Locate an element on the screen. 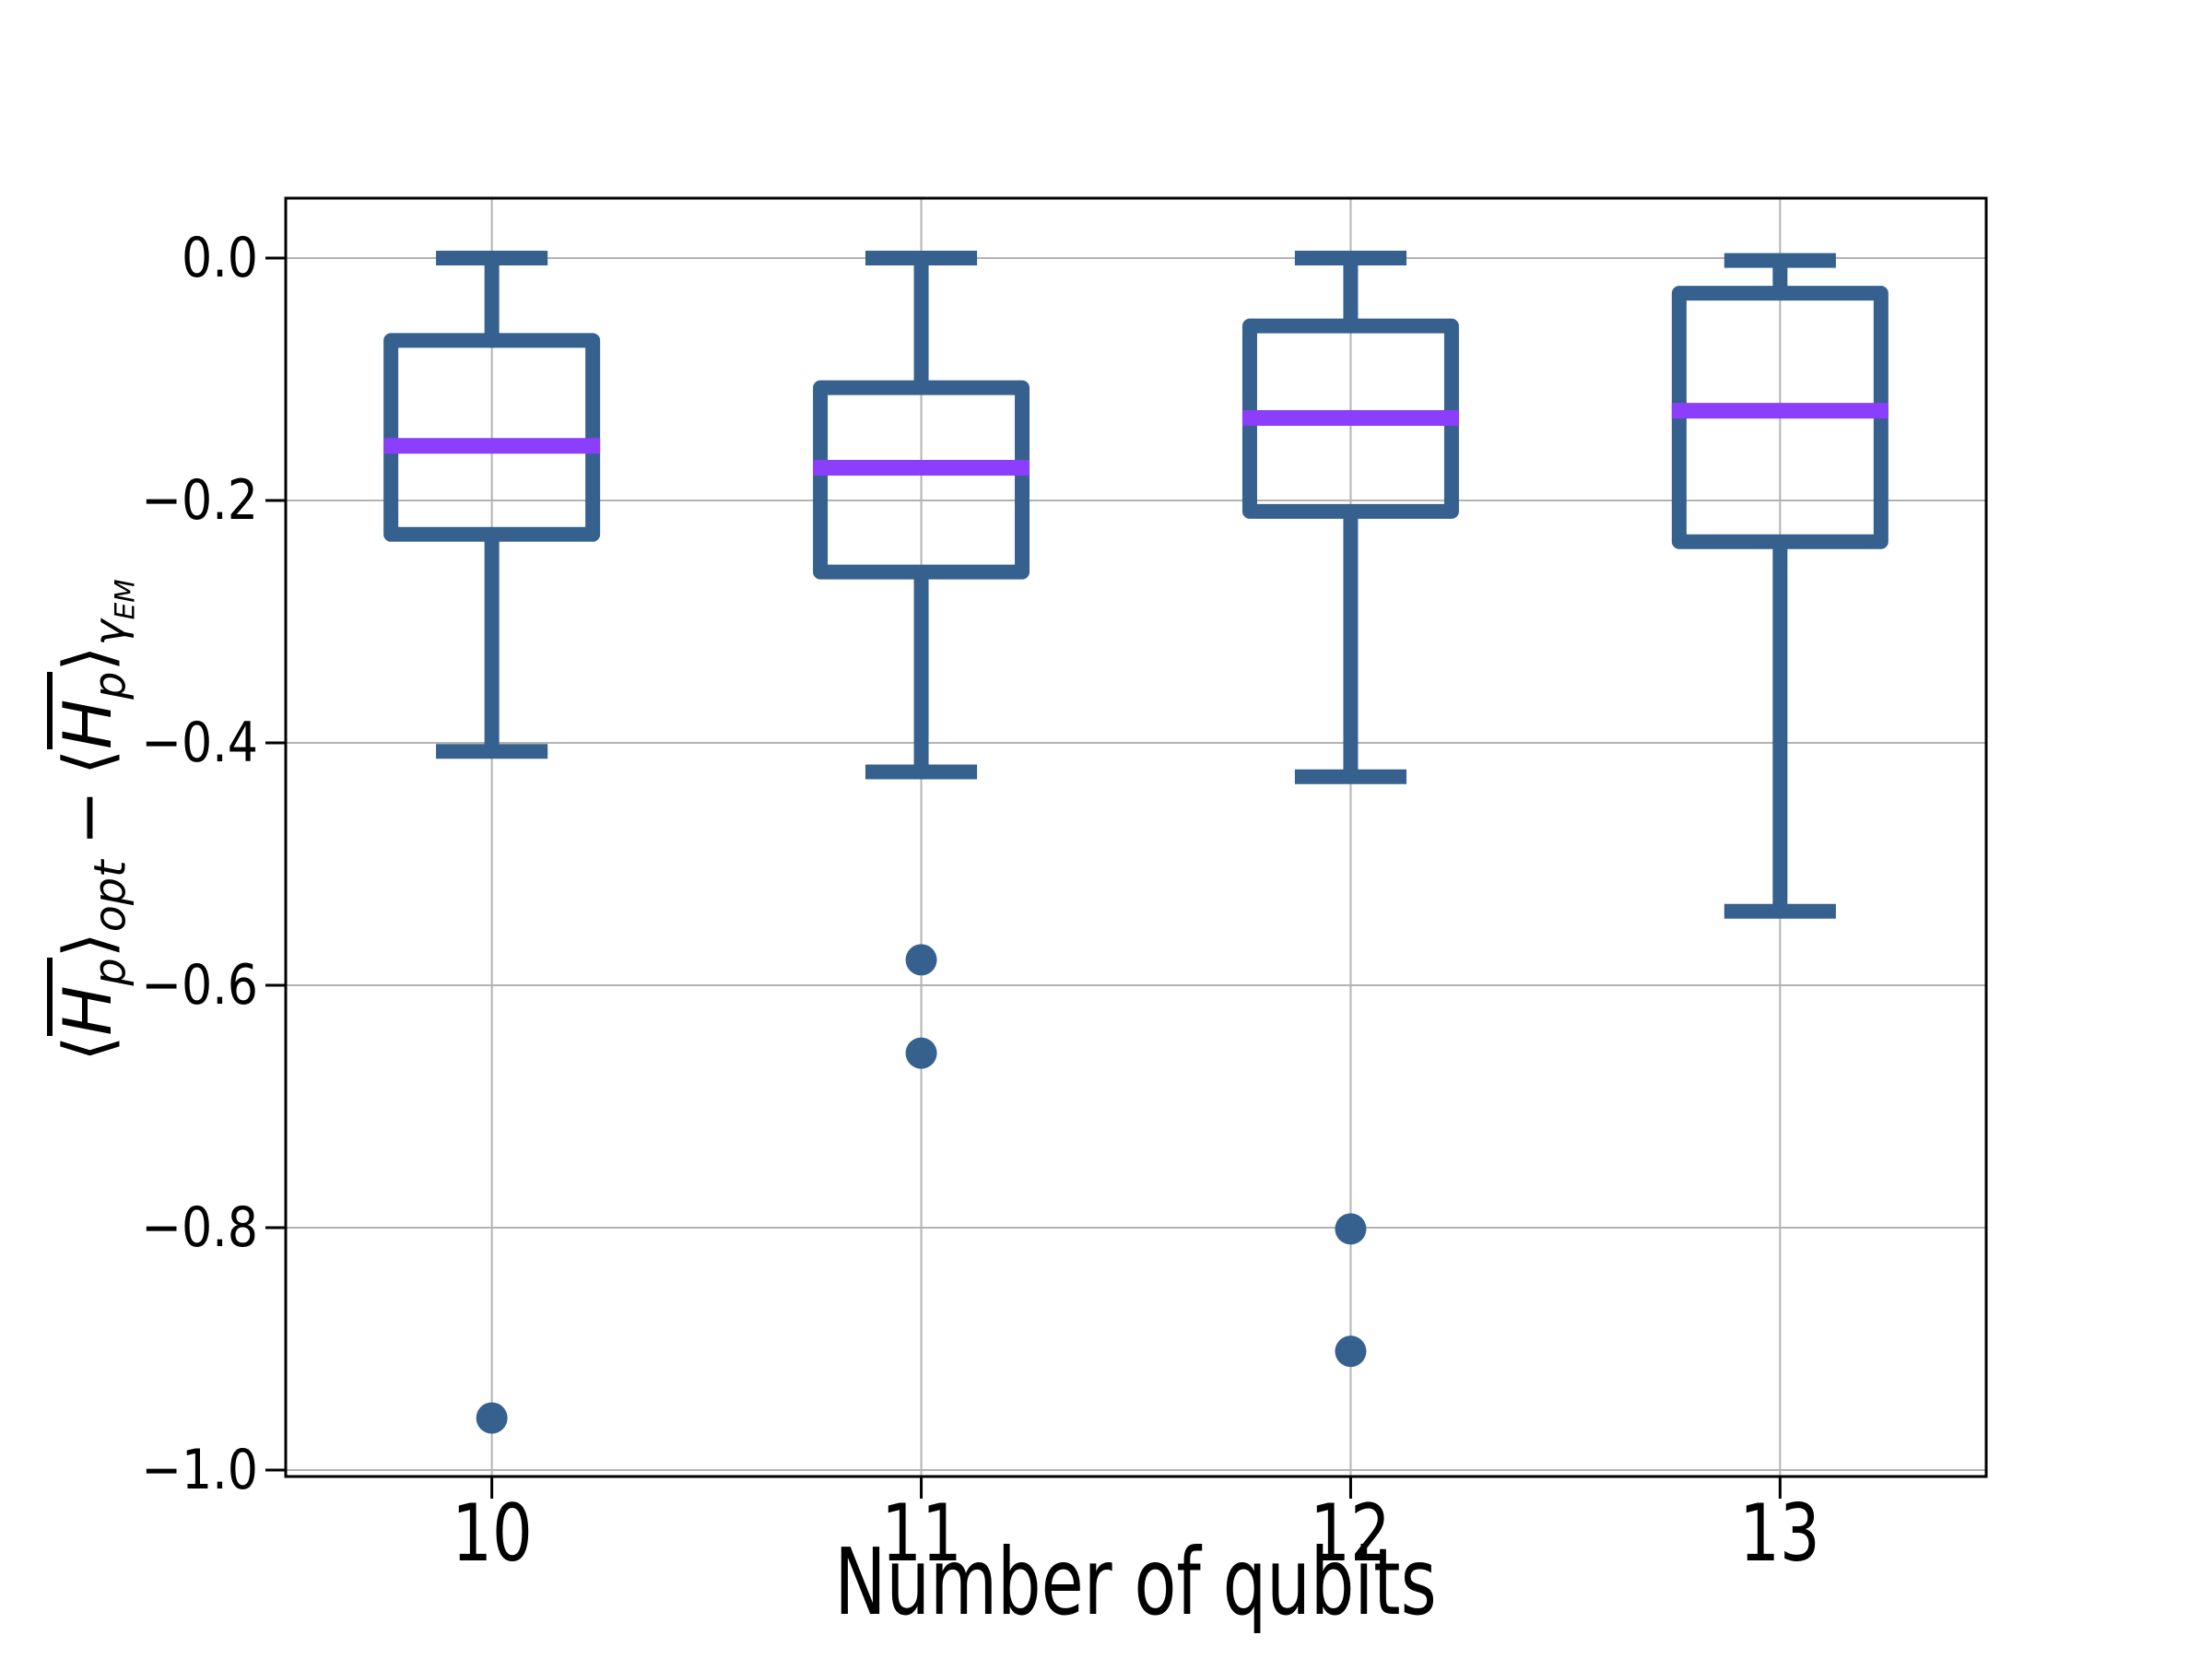 The height and width of the screenshot is (1659, 2212). x-axis-label: Number of qubits is located at coordinates (1135, 1582).